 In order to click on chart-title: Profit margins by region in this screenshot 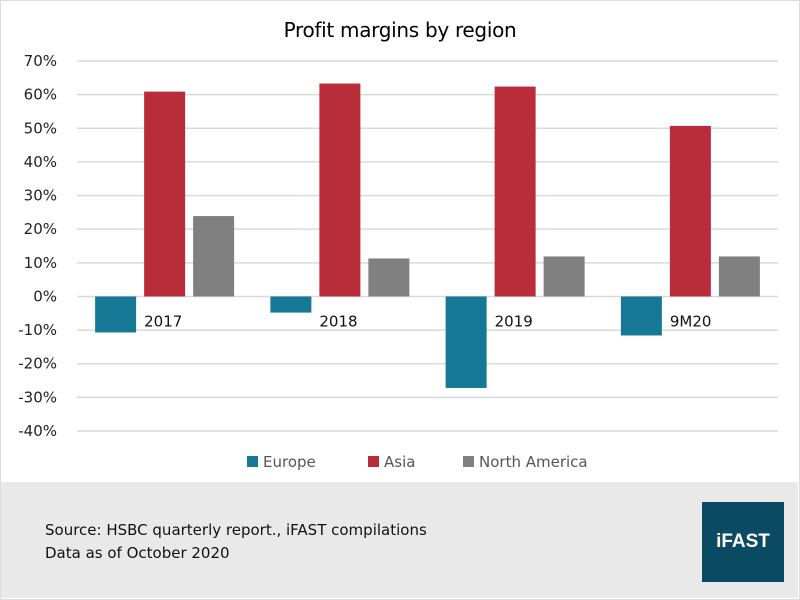, I will do `click(400, 30)`.